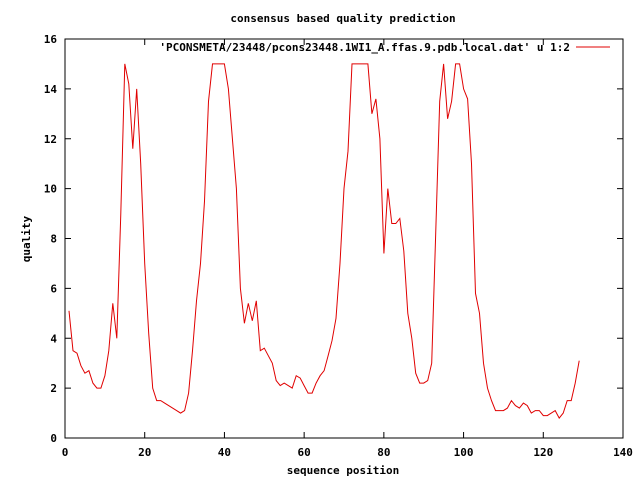 This screenshot has width=640, height=480. Describe the element at coordinates (26, 238) in the screenshot. I see `y-axis-label: quality` at that location.